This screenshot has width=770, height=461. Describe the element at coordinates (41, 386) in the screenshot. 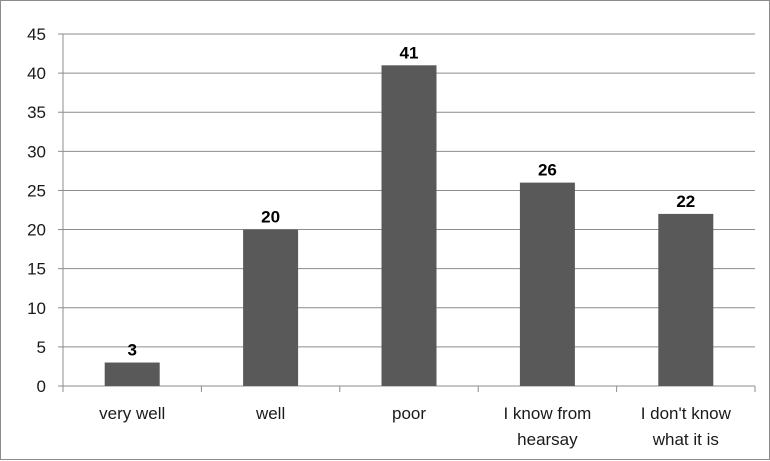

I see `y-tick-label: 0` at that location.